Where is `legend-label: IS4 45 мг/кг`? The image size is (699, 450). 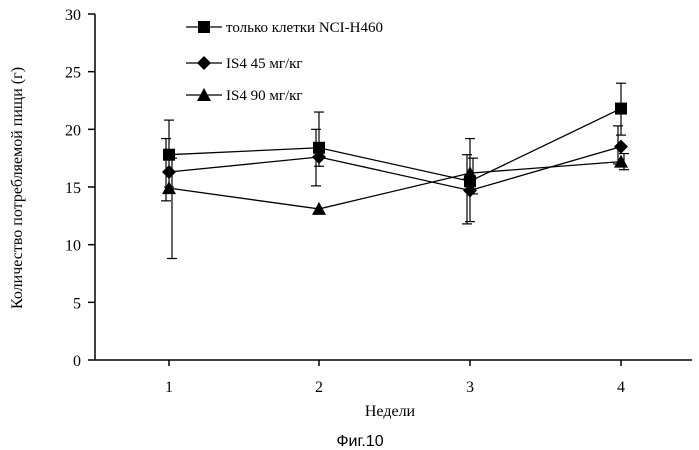 legend-label: IS4 45 мг/кг is located at coordinates (264, 64).